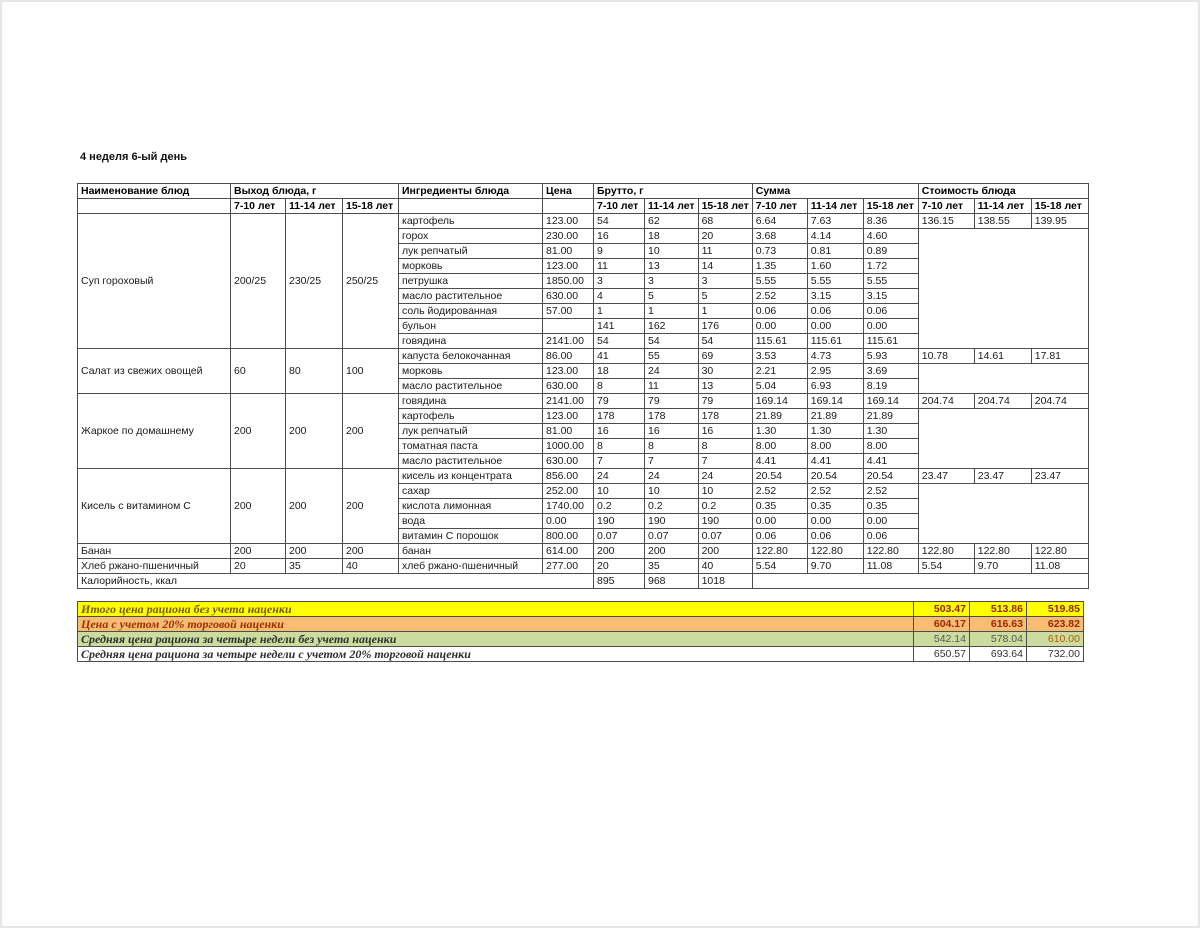 The image size is (1200, 928). Describe the element at coordinates (671, 356) in the screenshot. I see `brutto-cell: 55` at that location.